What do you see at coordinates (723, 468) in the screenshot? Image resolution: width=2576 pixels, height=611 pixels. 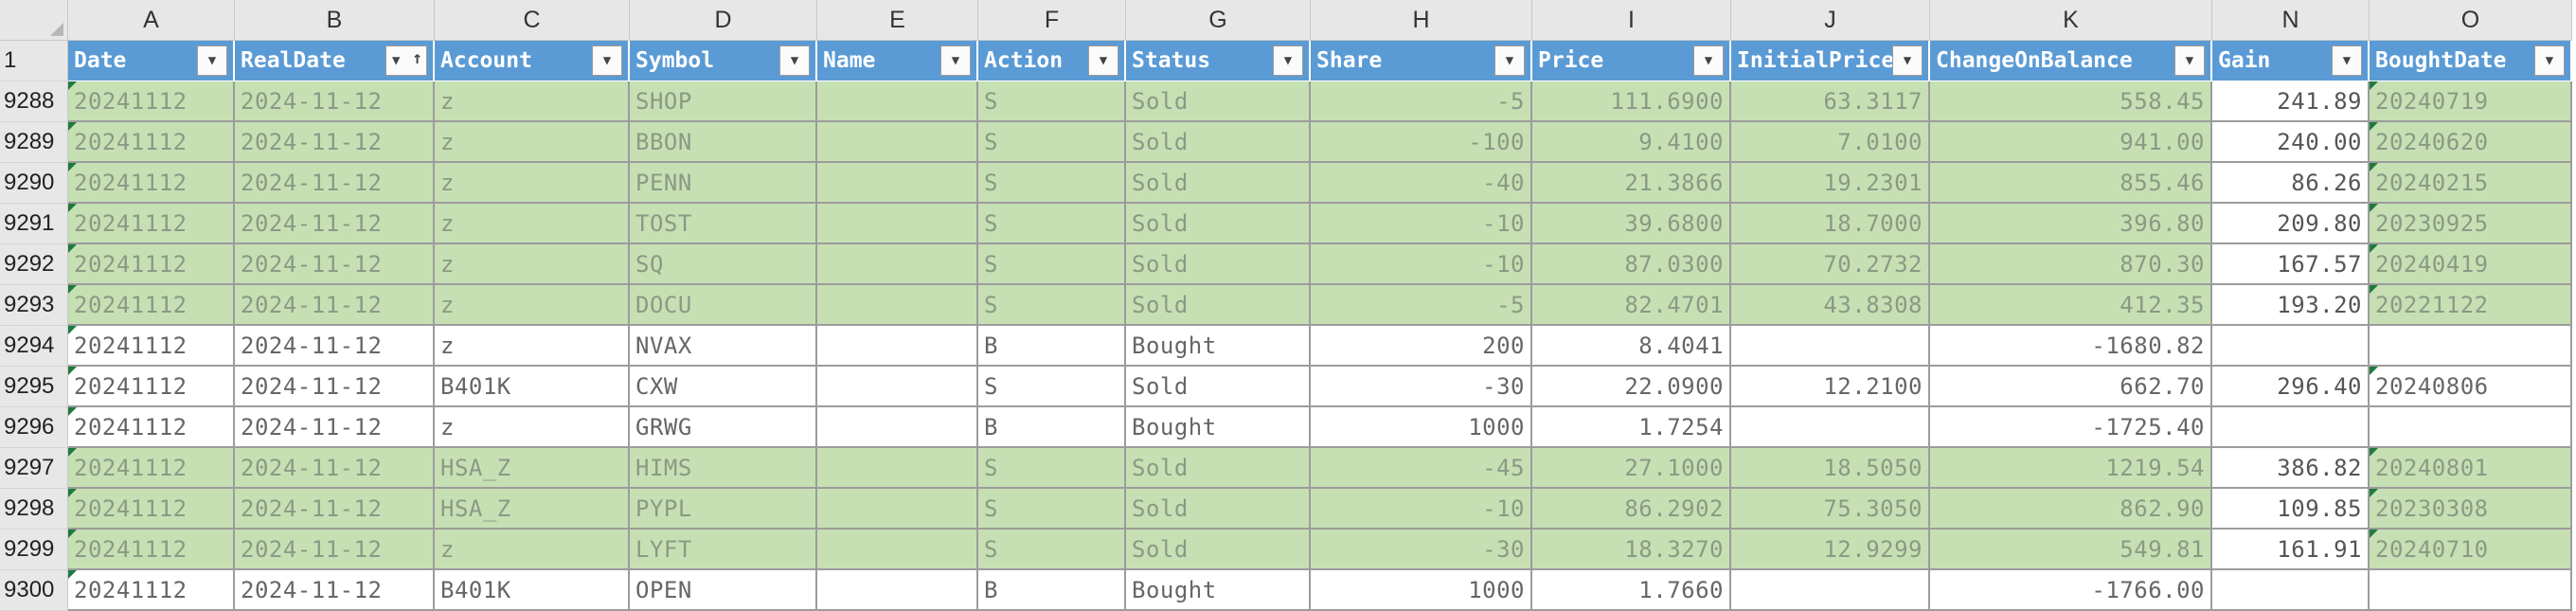 I see `cell-symbol: HIMS` at bounding box center [723, 468].